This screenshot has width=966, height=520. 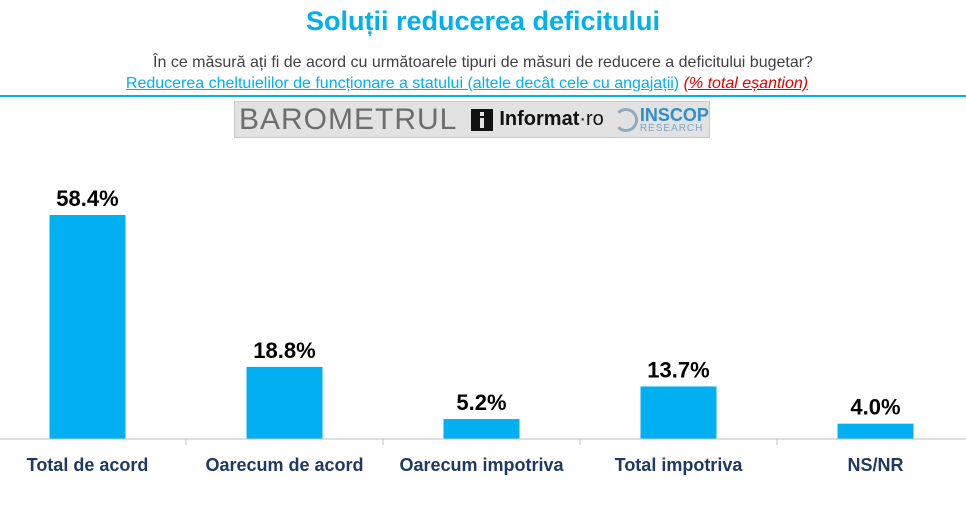 I want to click on informat-logo: Informat·ro, so click(x=551, y=119).